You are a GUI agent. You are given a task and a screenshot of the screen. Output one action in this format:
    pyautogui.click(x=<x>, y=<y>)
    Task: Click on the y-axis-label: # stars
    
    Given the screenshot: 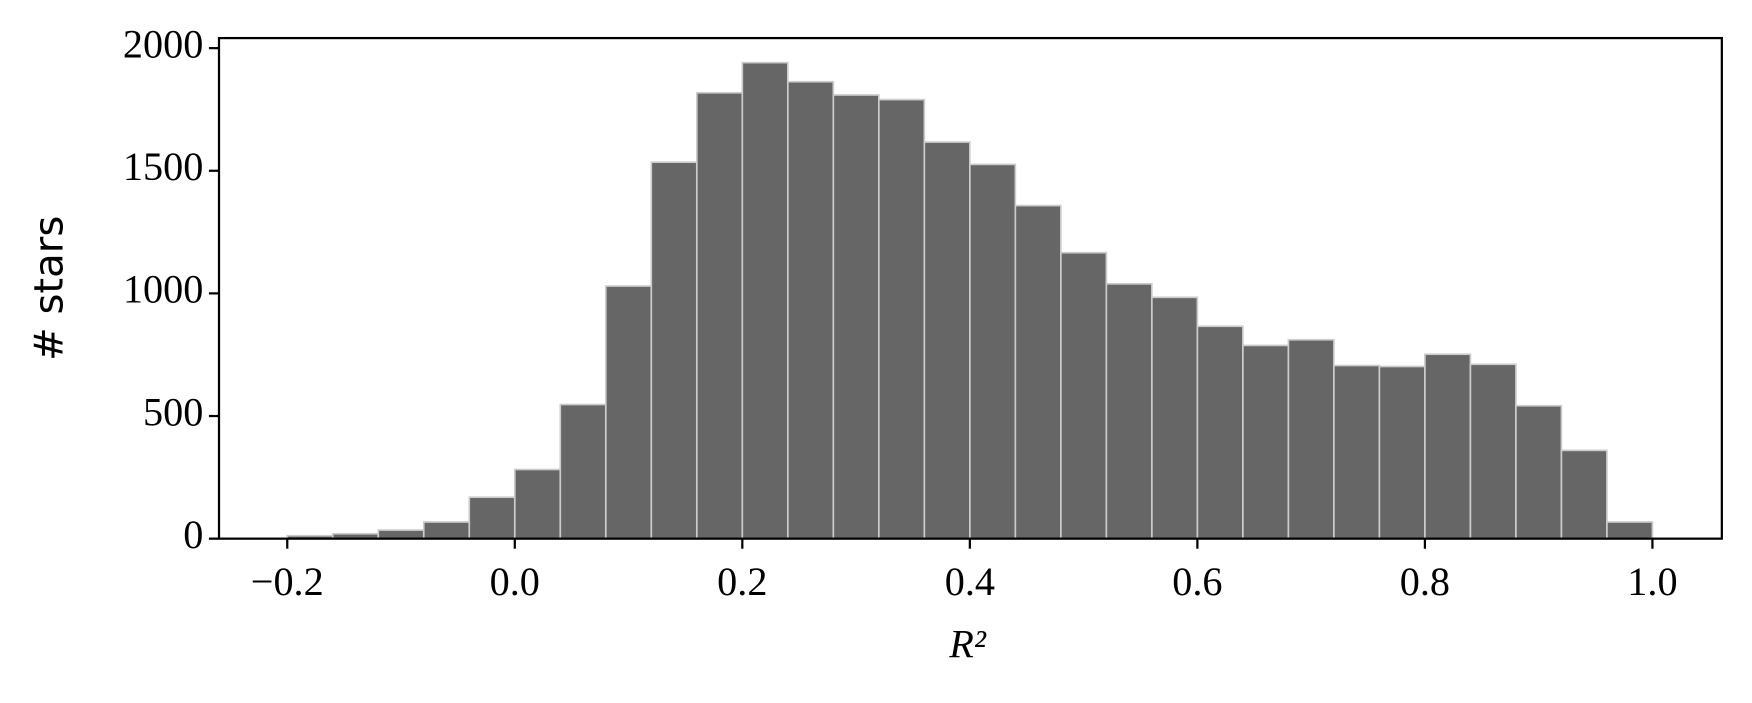 What is the action you would take?
    pyautogui.click(x=49, y=288)
    